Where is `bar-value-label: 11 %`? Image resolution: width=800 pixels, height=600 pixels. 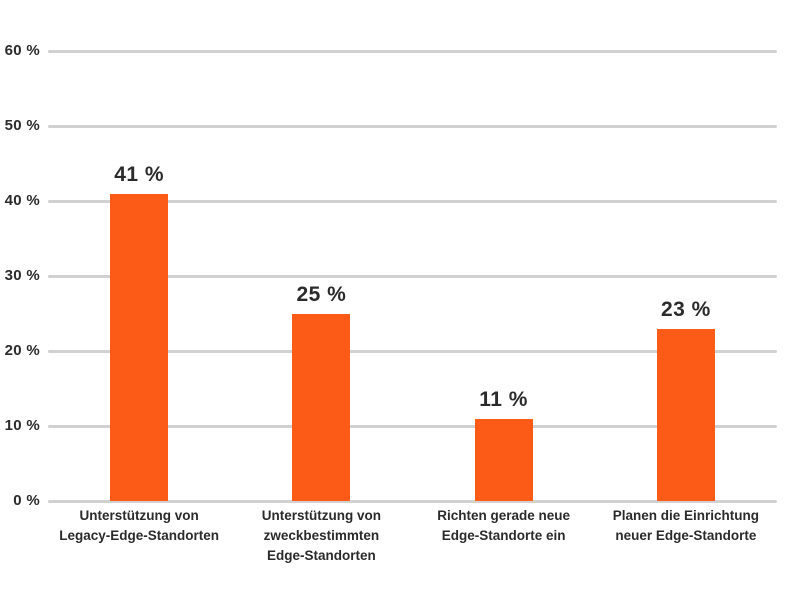 bar-value-label: 11 % is located at coordinates (503, 399).